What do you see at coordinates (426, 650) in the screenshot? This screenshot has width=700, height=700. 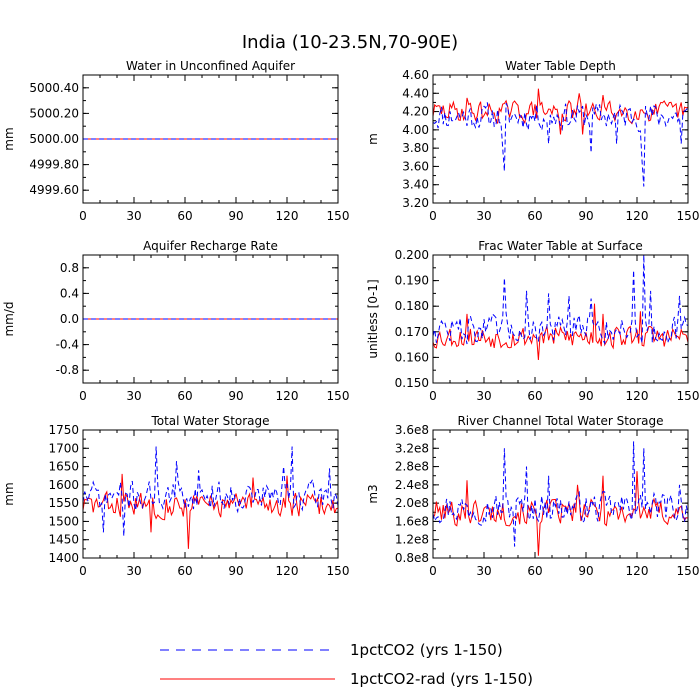 I see `legend-label-1pctco2: 1pctCO2 (yrs 1-150)` at bounding box center [426, 650].